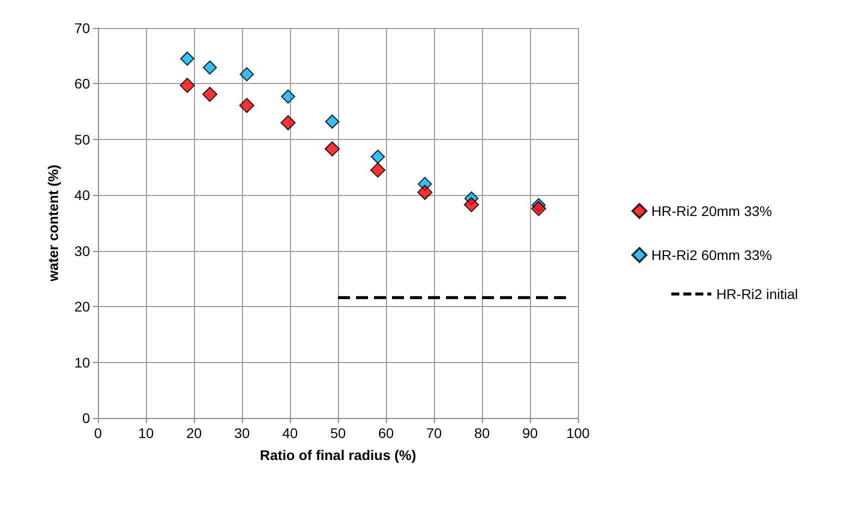 This screenshot has width=841, height=506. I want to click on y-tick-label: 50, so click(82, 139).